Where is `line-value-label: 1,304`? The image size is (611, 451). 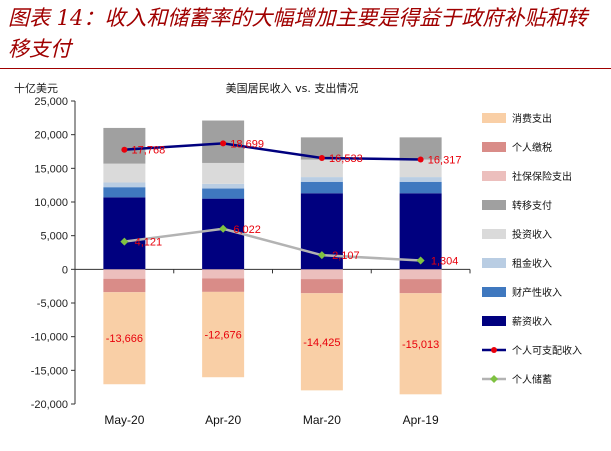
line-value-label: 1,304 is located at coordinates (445, 262).